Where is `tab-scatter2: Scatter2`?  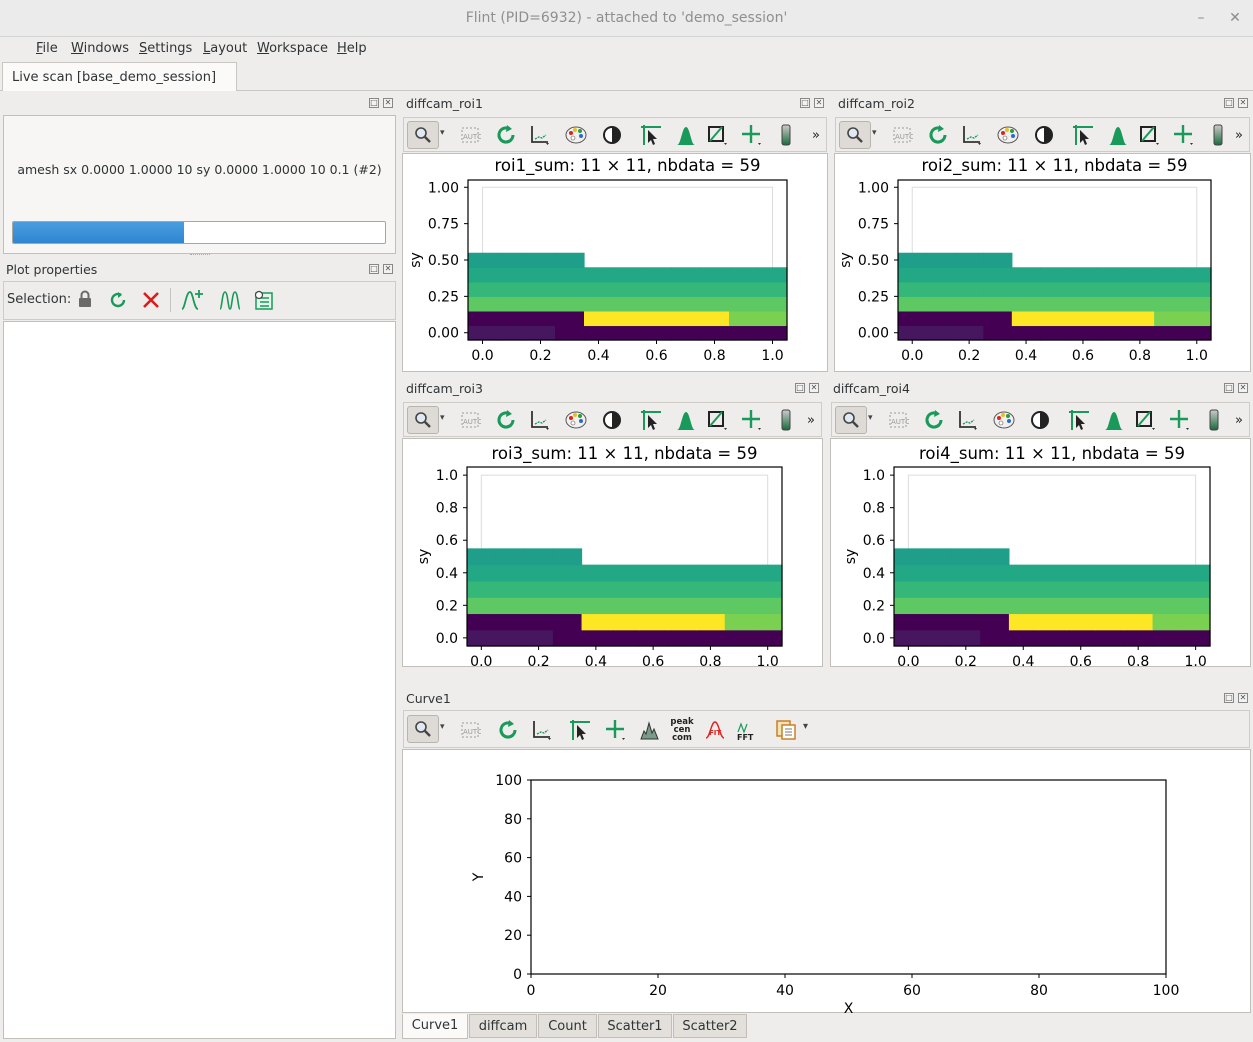 tab-scatter2: Scatter2 is located at coordinates (710, 1026).